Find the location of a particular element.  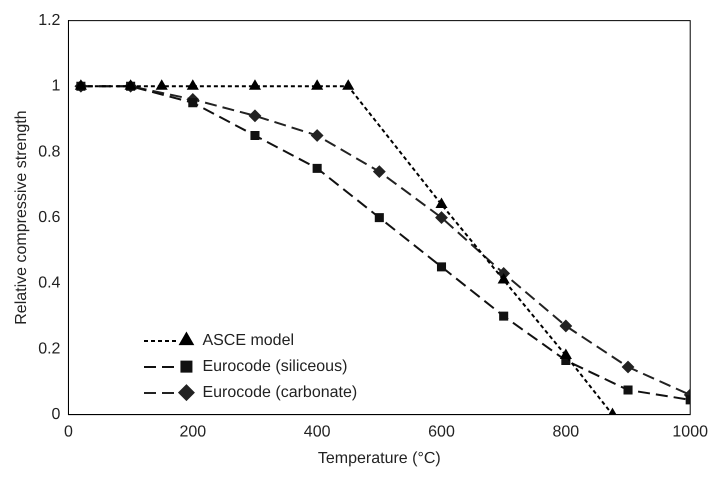

x-axis-title: Temperature (°C) is located at coordinates (379, 458).